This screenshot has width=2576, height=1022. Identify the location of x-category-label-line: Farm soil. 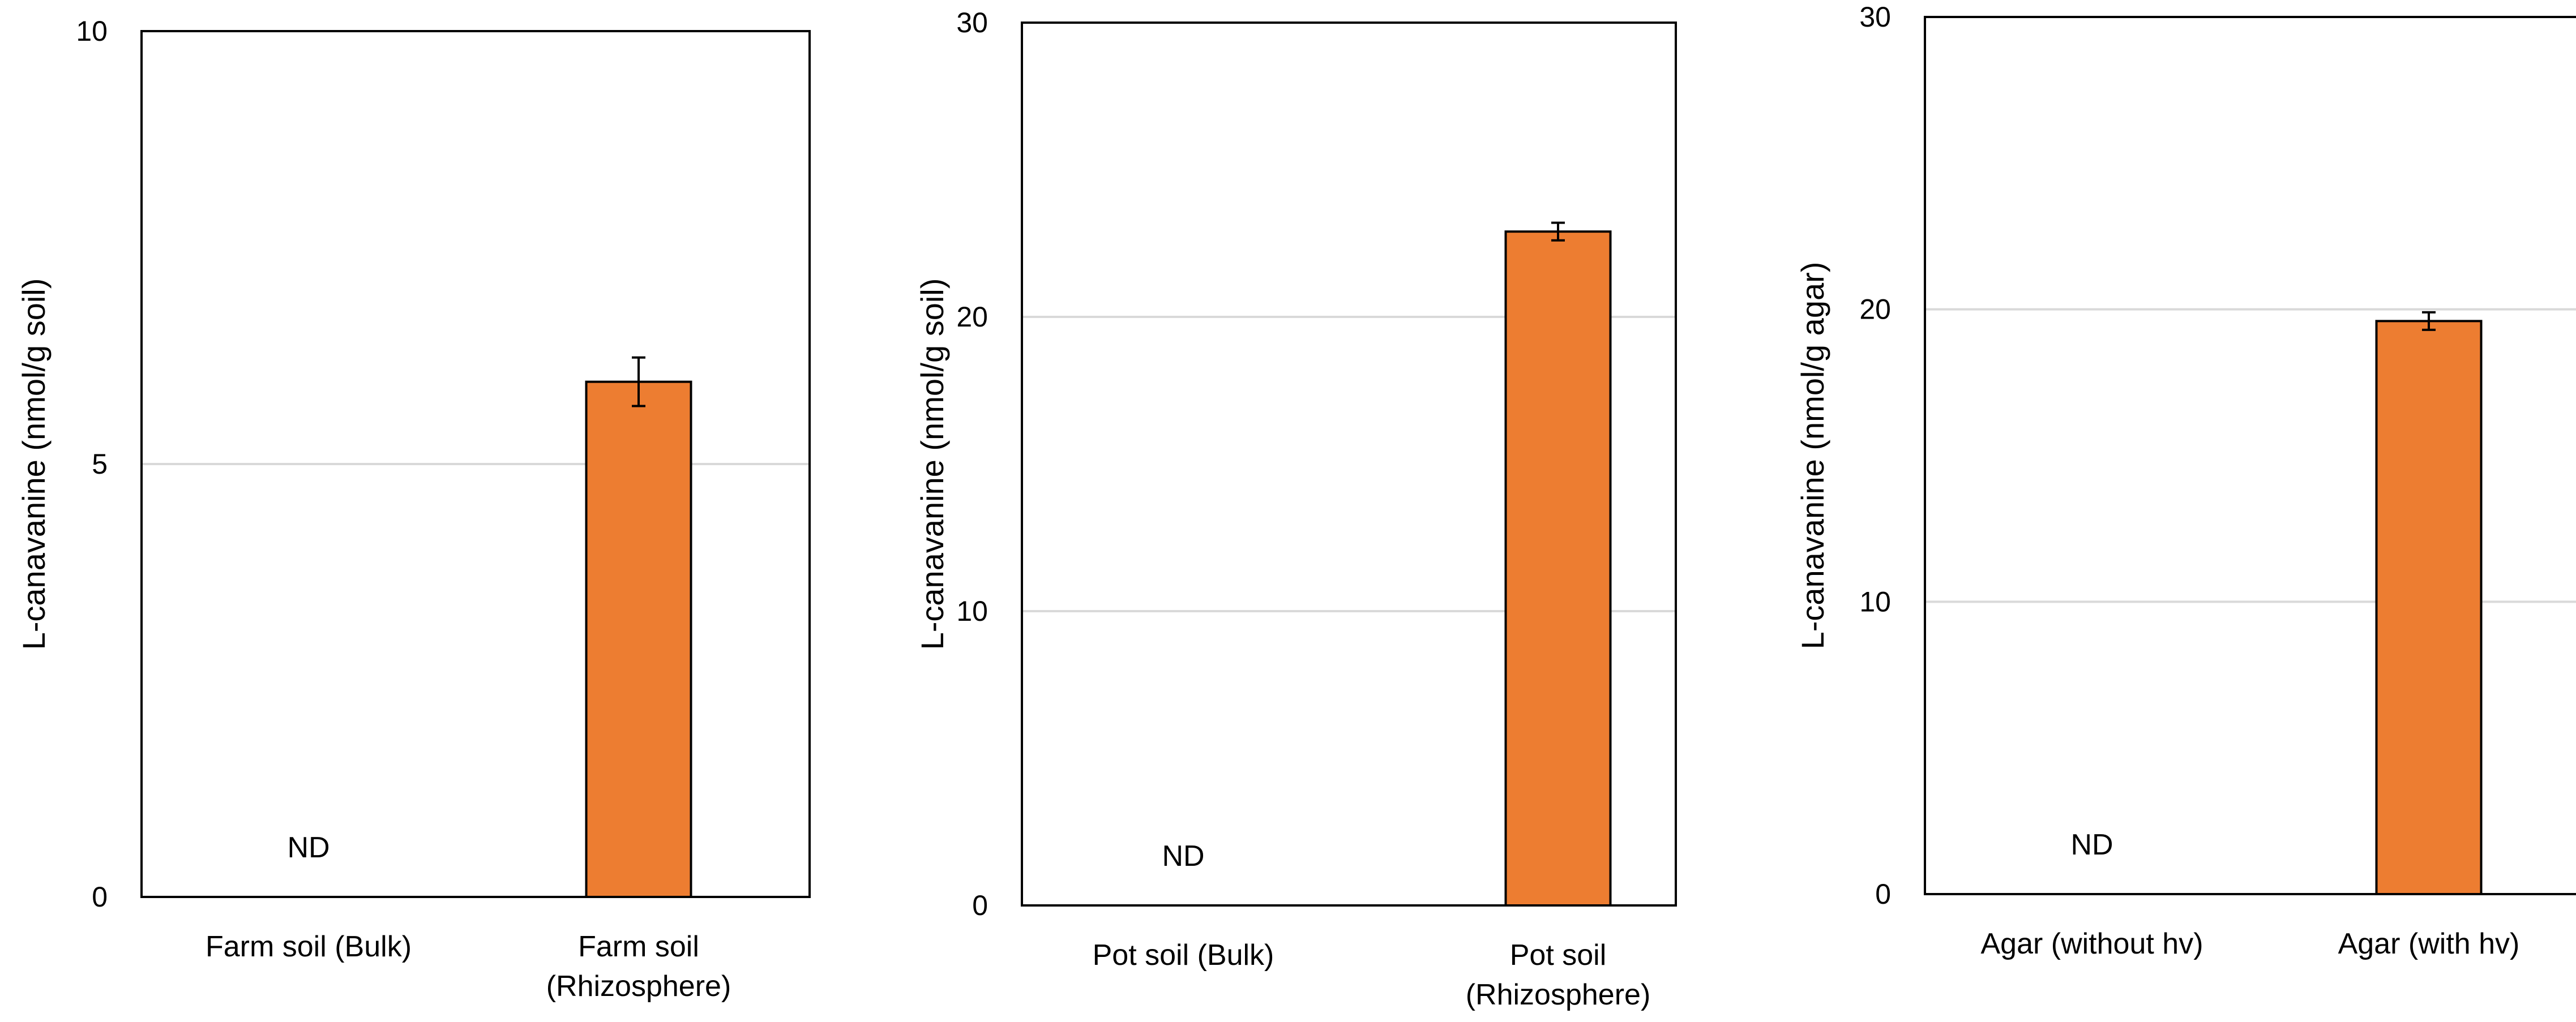
(638, 946).